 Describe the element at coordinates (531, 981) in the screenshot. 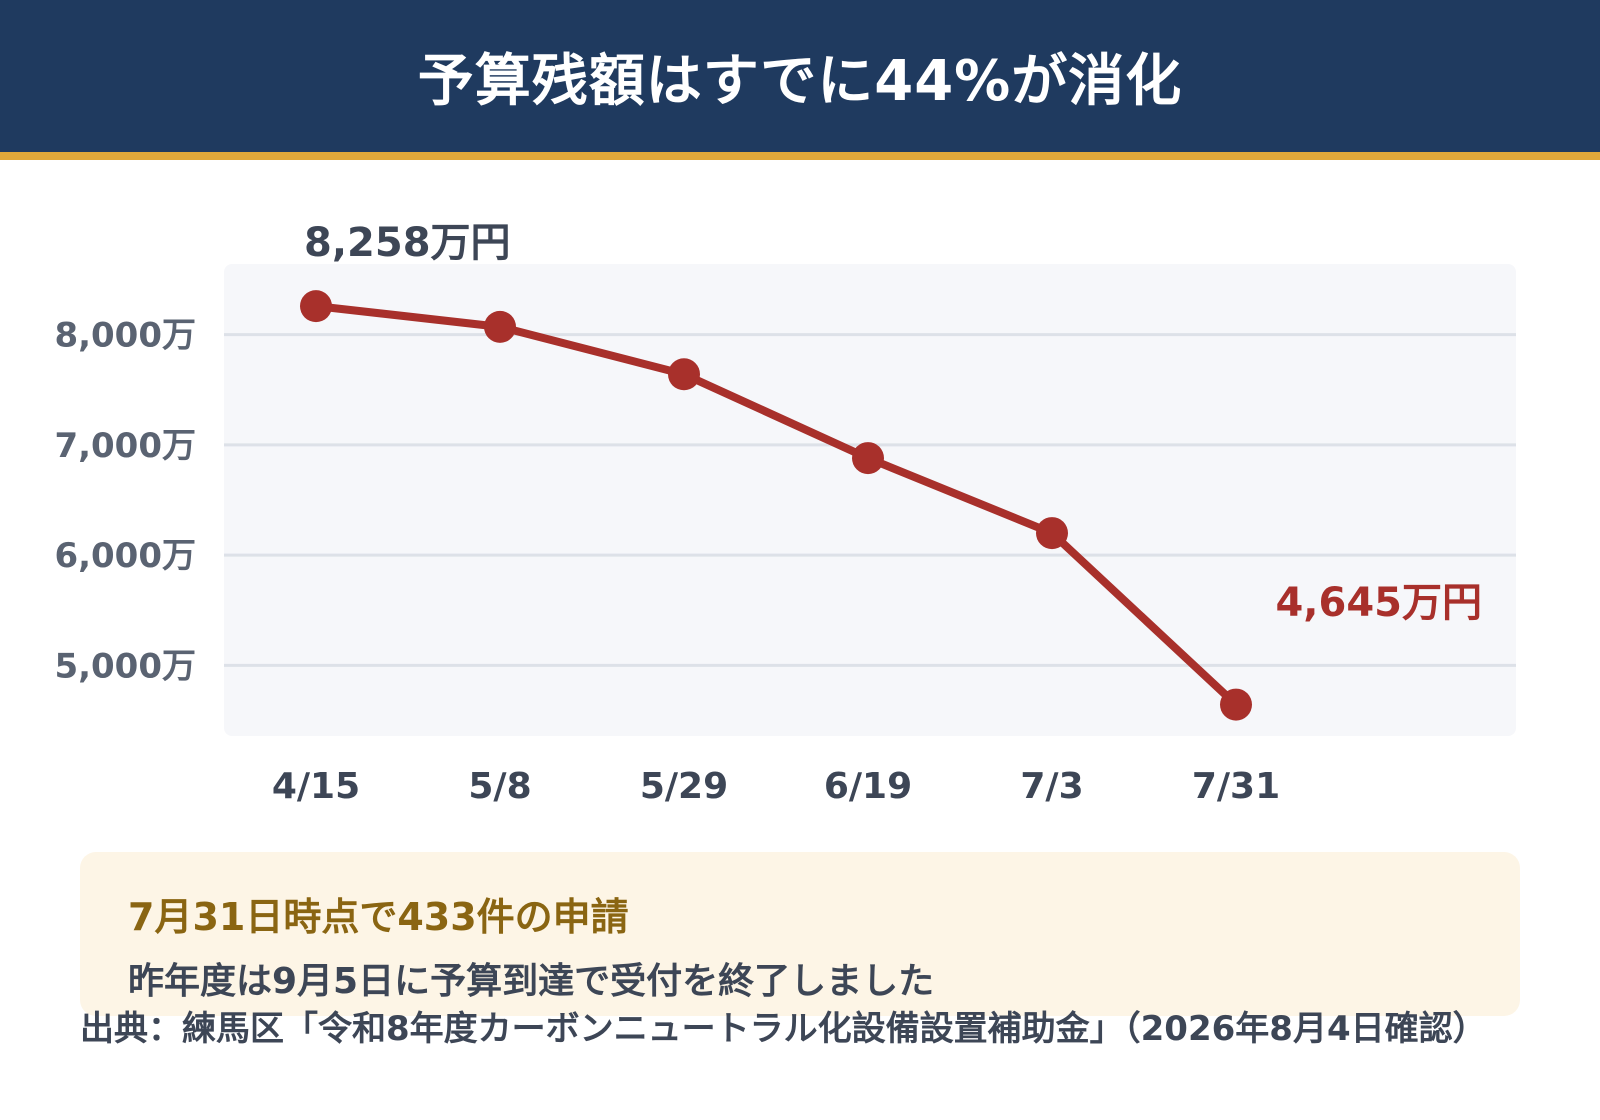

I see `callout-subtext: 昨年度は9月5日に予算到達で受付を終了しました` at that location.